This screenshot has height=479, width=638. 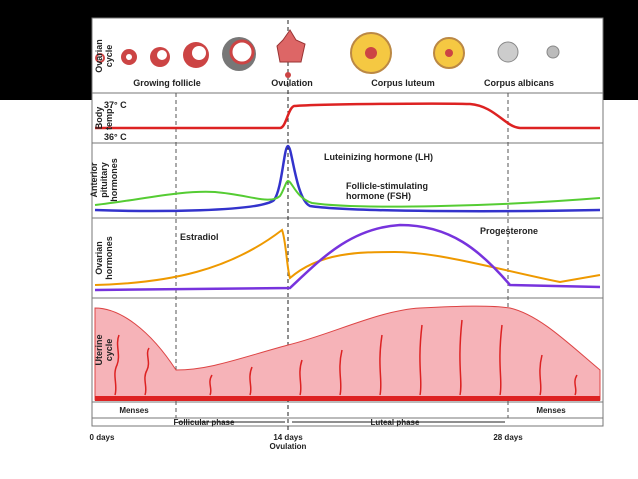 I want to click on panel-label-line: temp., so click(x=109, y=118).